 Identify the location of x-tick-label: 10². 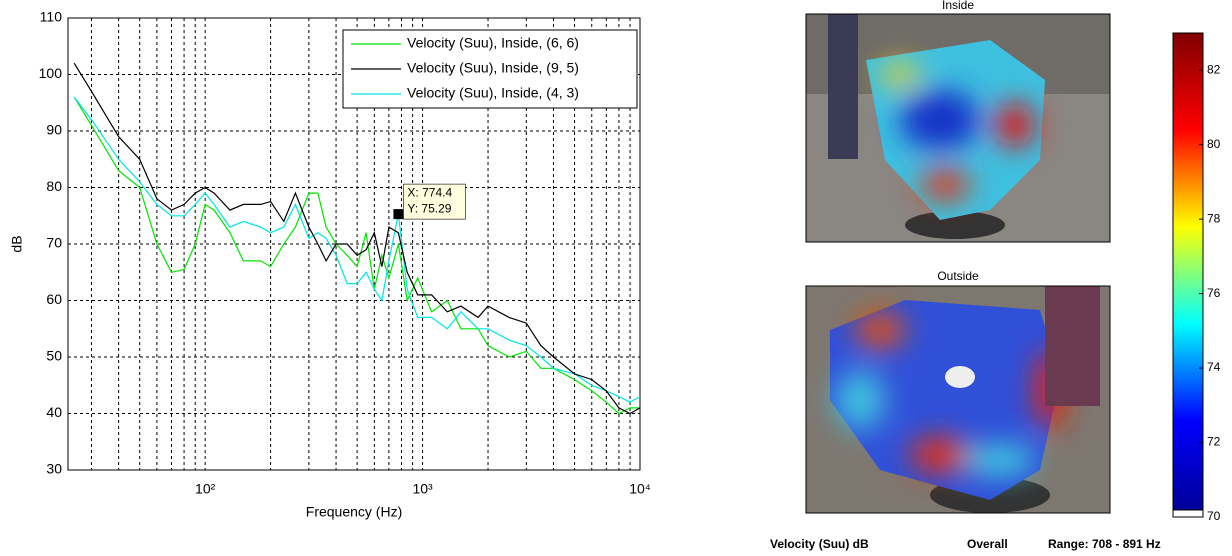
(205, 489).